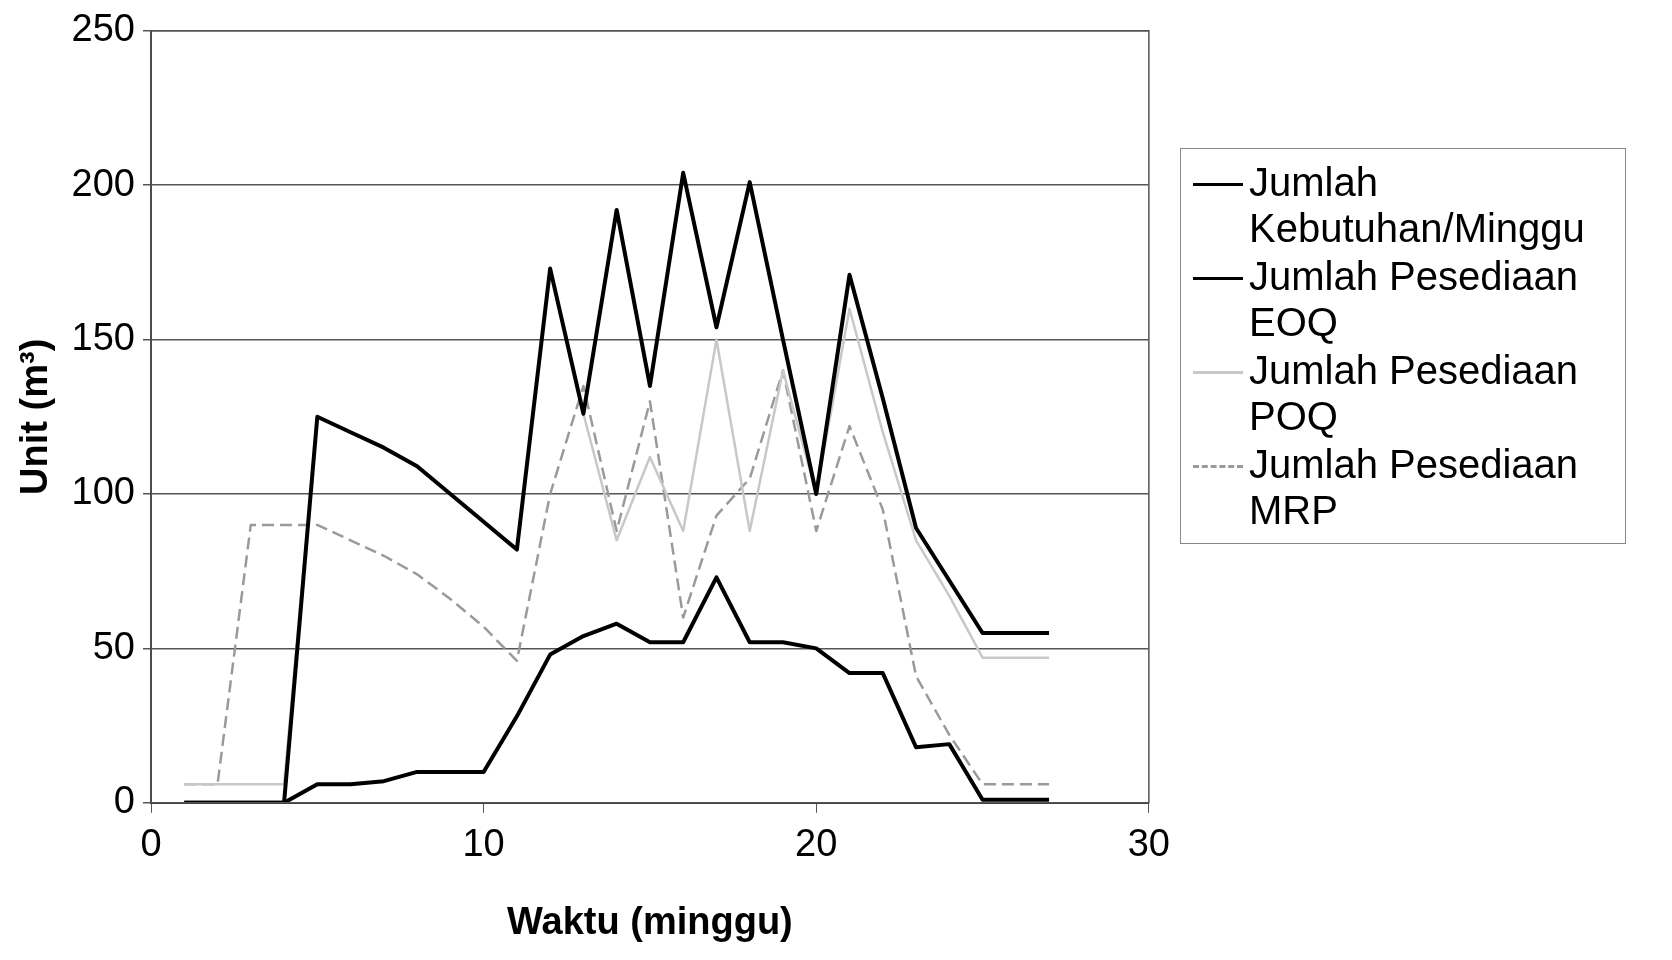 This screenshot has height=960, width=1672. What do you see at coordinates (1414, 393) in the screenshot?
I see `legend-label: Jumlah Pesediaan POQ` at bounding box center [1414, 393].